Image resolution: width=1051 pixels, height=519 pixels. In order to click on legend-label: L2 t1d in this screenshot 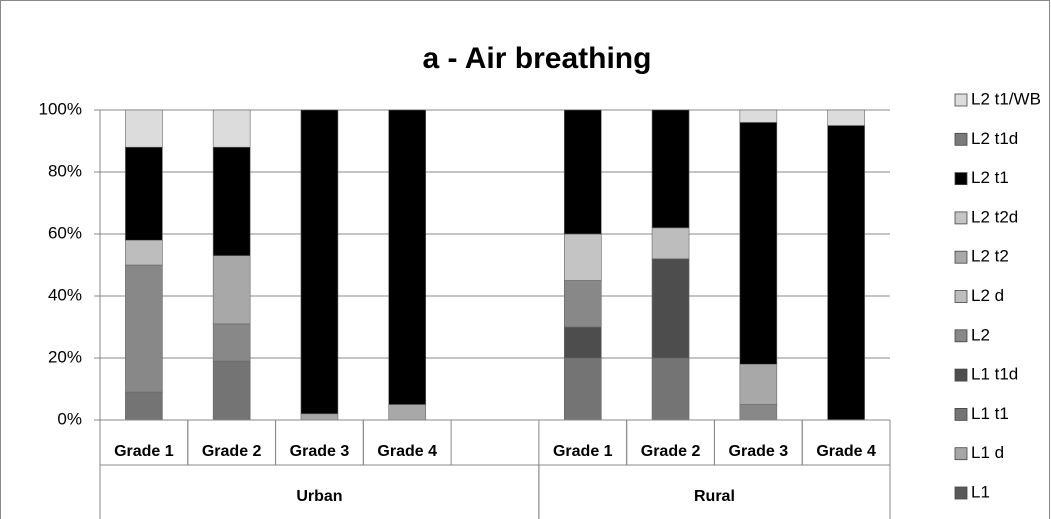, I will do `click(994, 138)`.